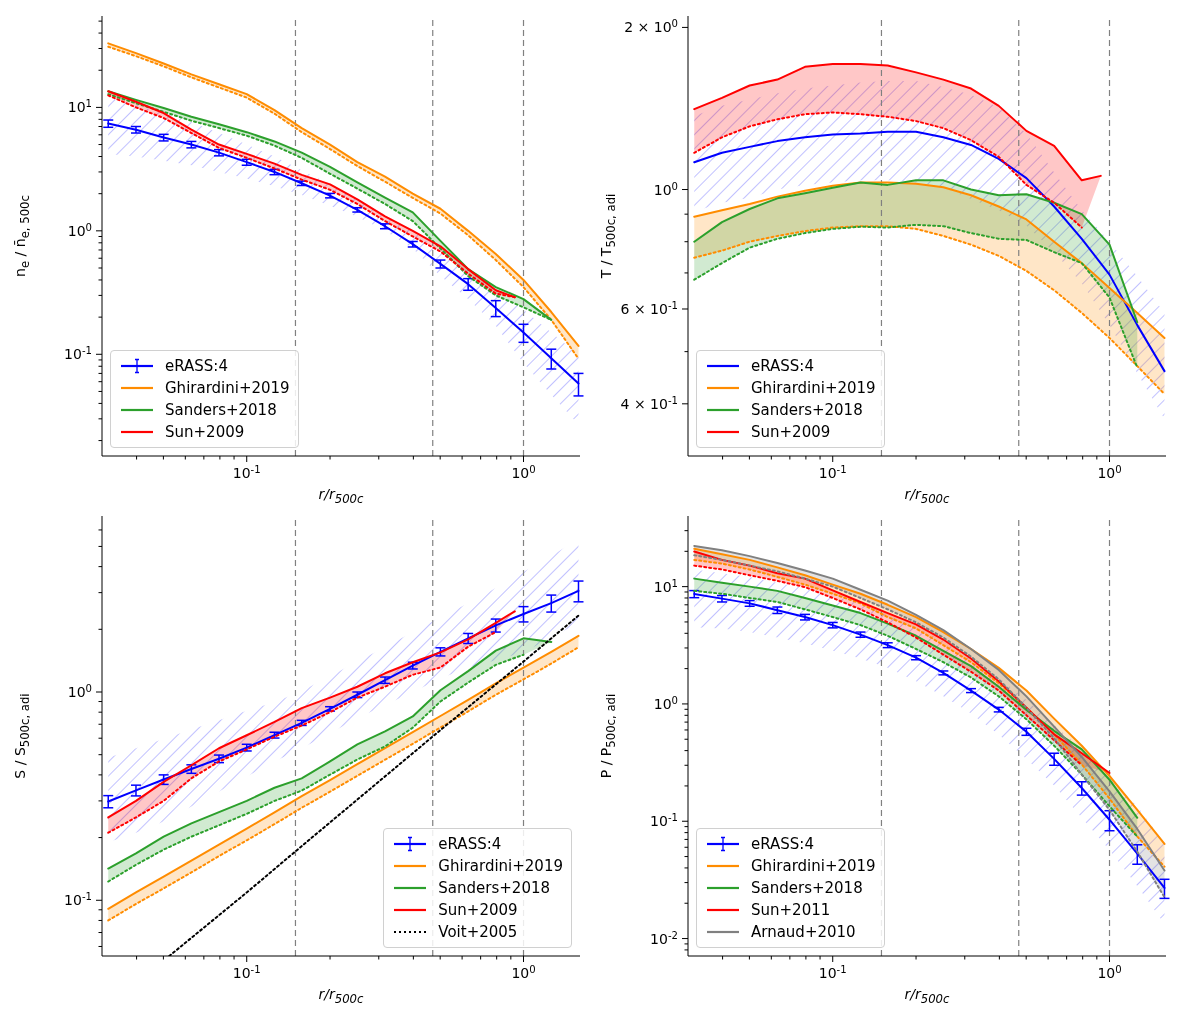 The height and width of the screenshot is (1010, 1185). Describe the element at coordinates (651, 26) in the screenshot. I see `y-tick-label: 2 × 10$^{0}$` at that location.